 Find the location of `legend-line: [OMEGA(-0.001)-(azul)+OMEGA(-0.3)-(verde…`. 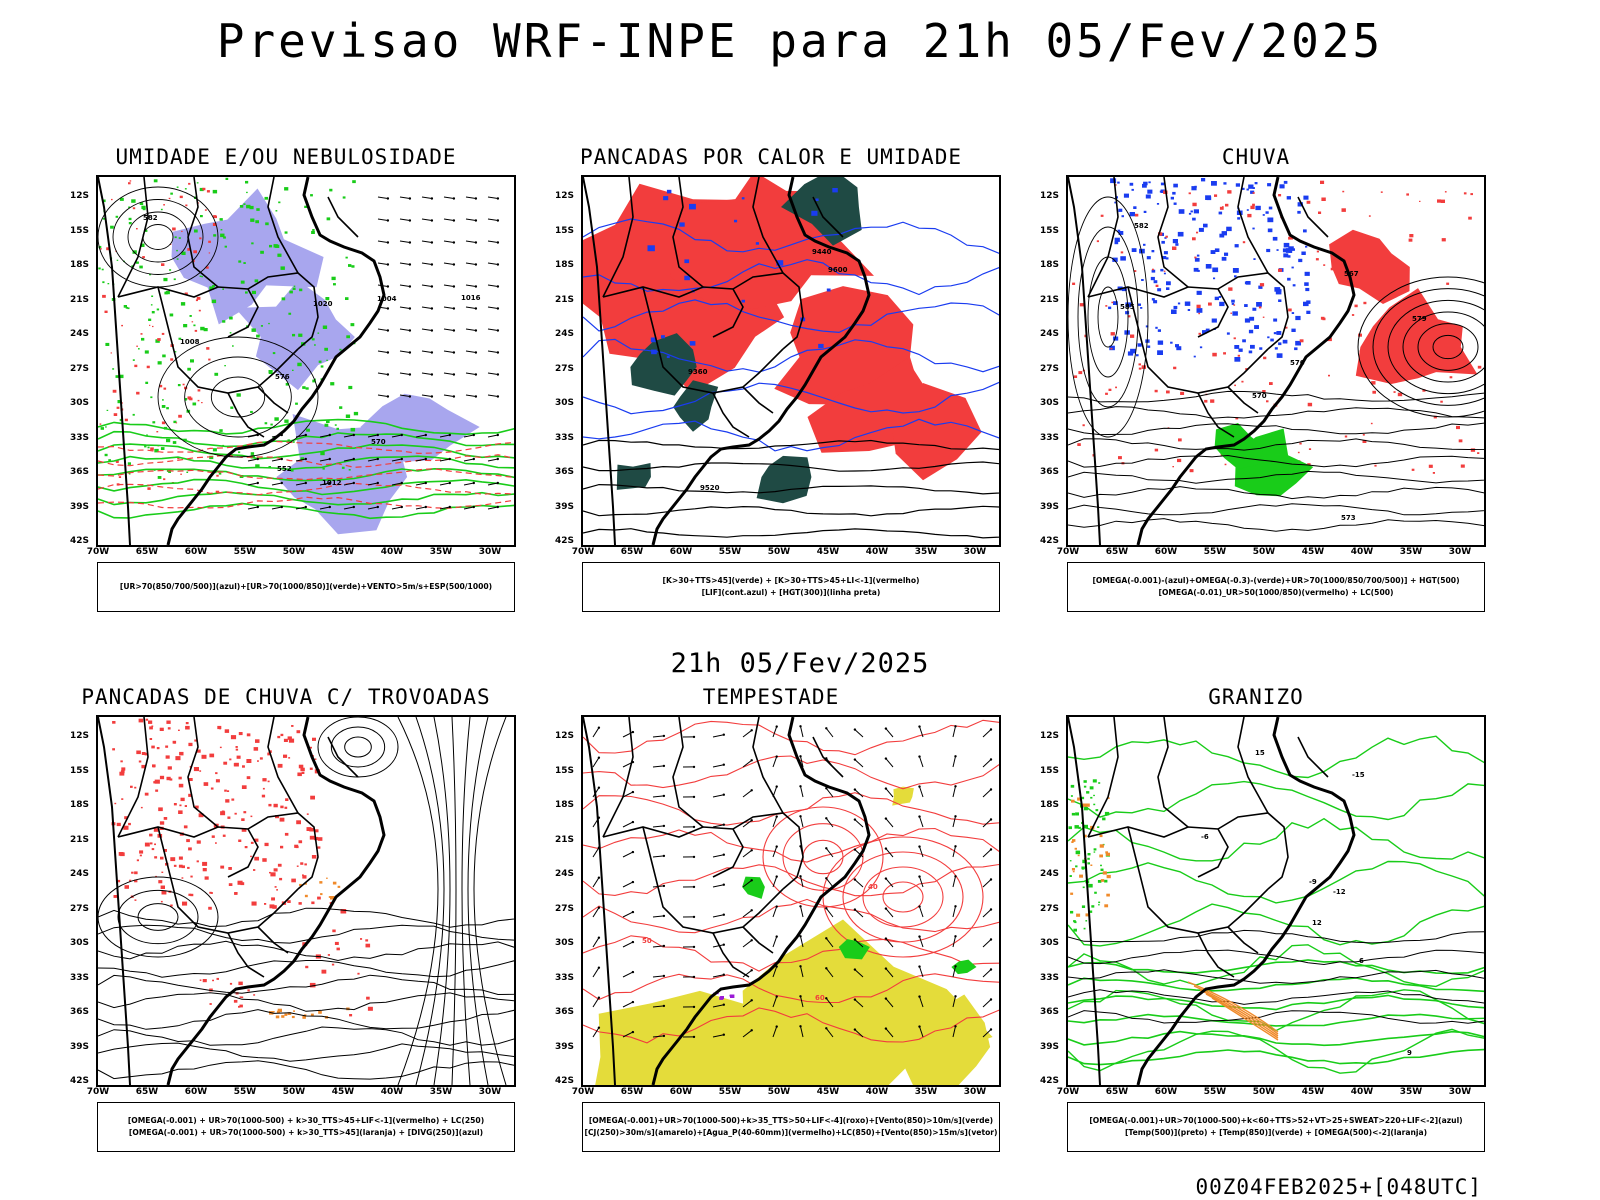

legend-line: [OMEGA(-0.001)-(azul)+OMEGA(-0.3)-(verde… is located at coordinates (1276, 580).